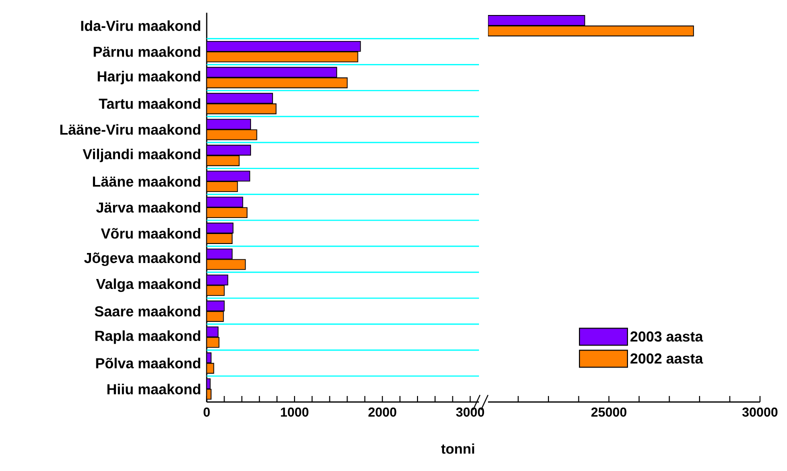 The height and width of the screenshot is (471, 787). I want to click on y-tick-label: Saare maakond, so click(147, 311).